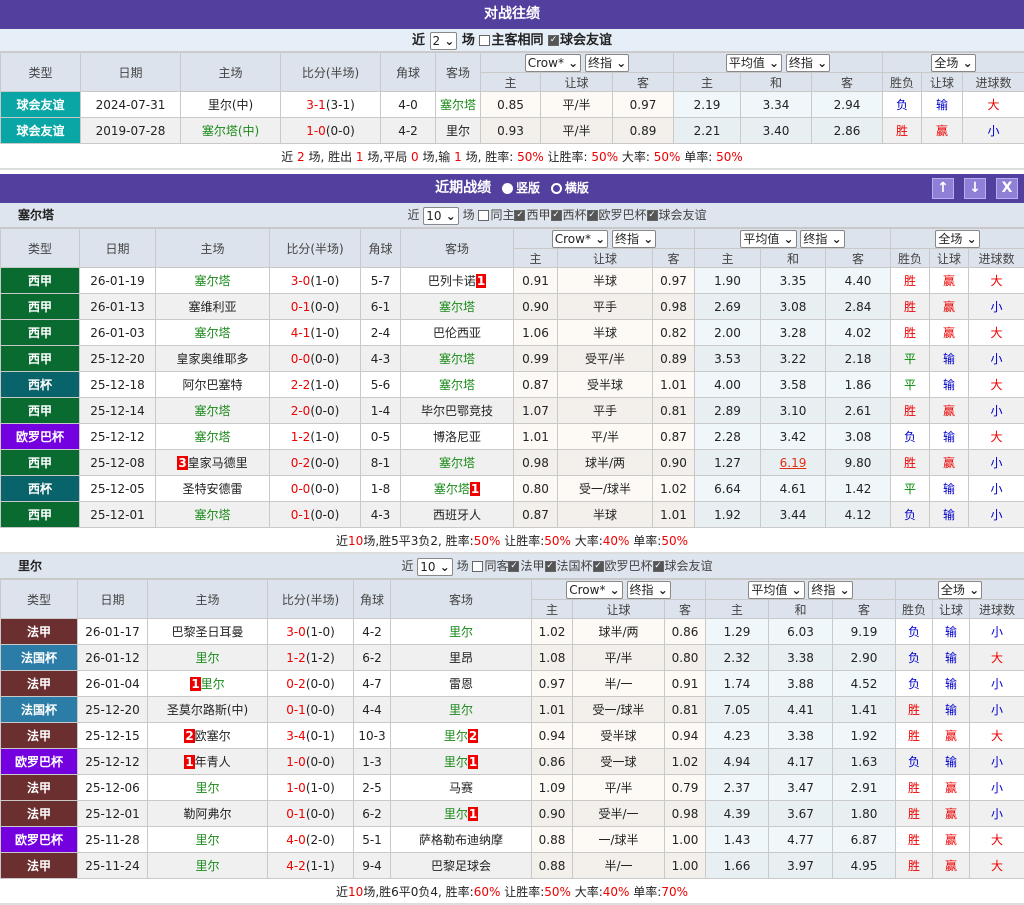  I want to click on score: 3-40-1, so click(311, 736).